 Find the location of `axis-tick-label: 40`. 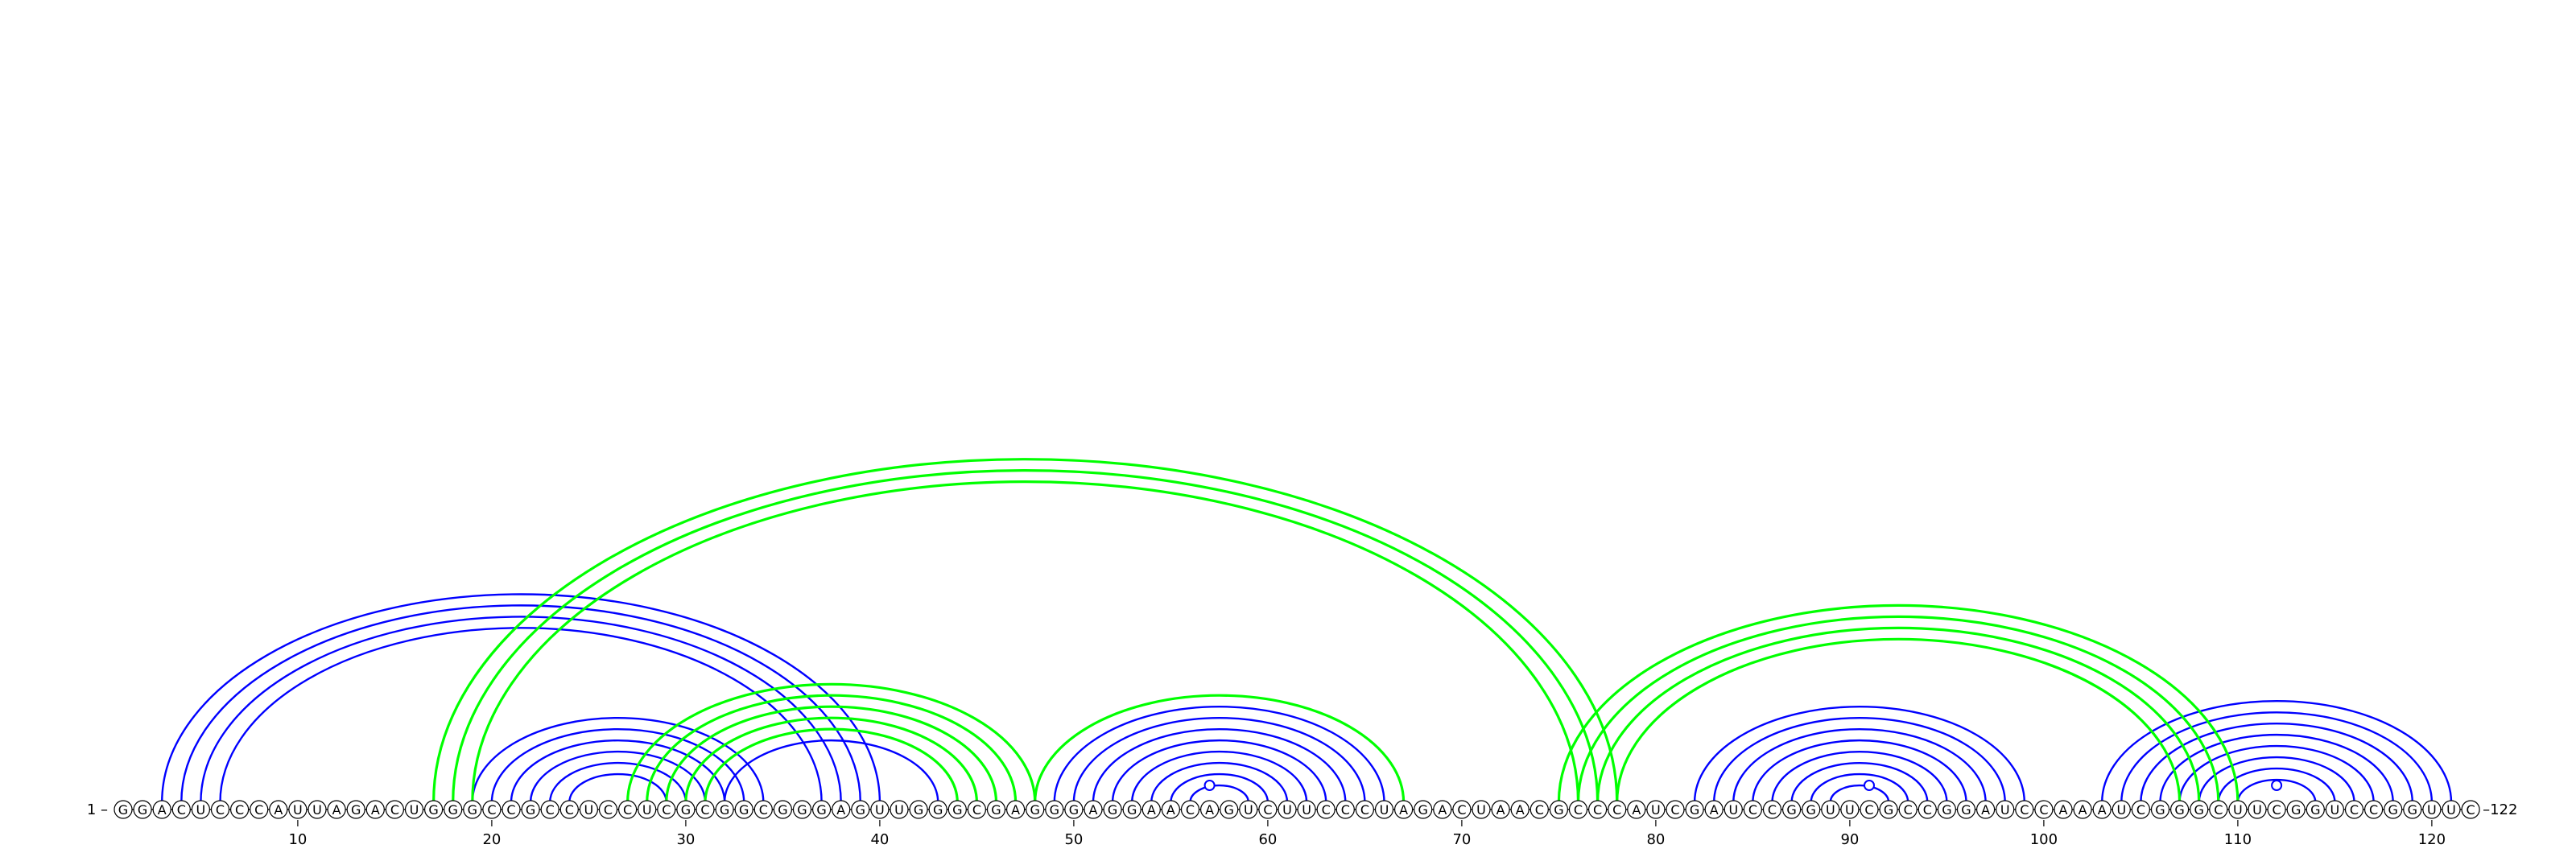

axis-tick-label: 40 is located at coordinates (879, 839).